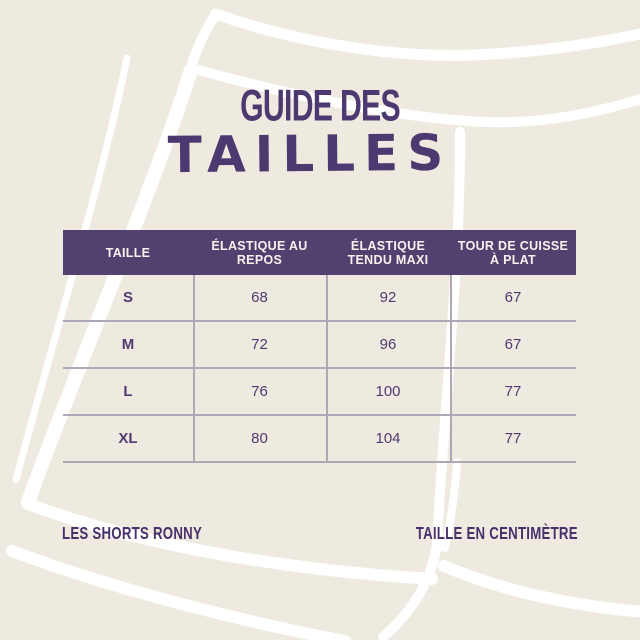 This screenshot has height=640, width=640. I want to click on unit-note: TAILLE EN CENTIMÈTRE, so click(496, 533).